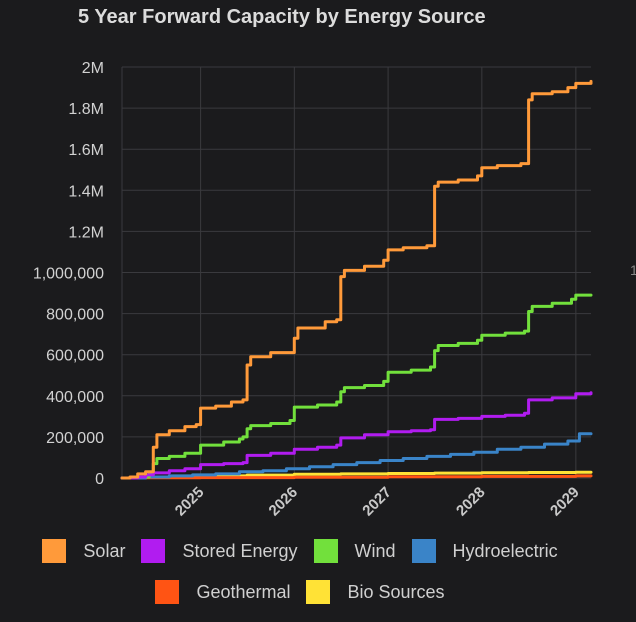 This screenshot has width=636, height=622. What do you see at coordinates (565, 502) in the screenshot?
I see `x-tick-label: 2029` at bounding box center [565, 502].